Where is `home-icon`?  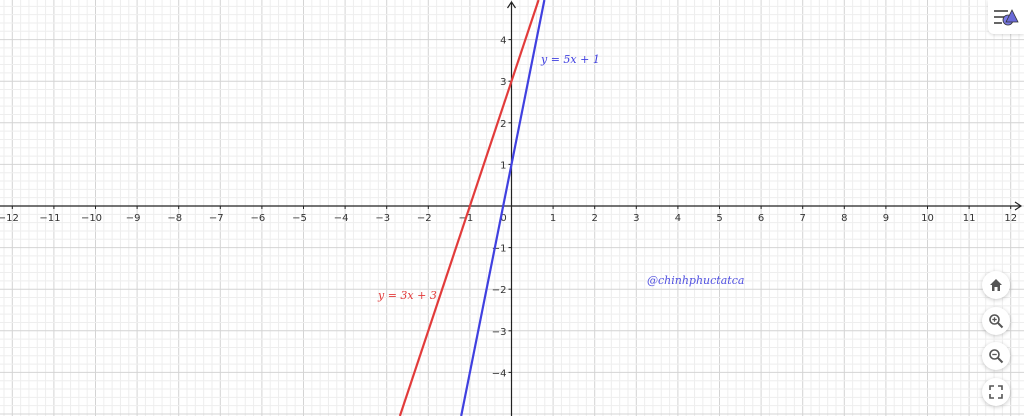 home-icon is located at coordinates (996, 285).